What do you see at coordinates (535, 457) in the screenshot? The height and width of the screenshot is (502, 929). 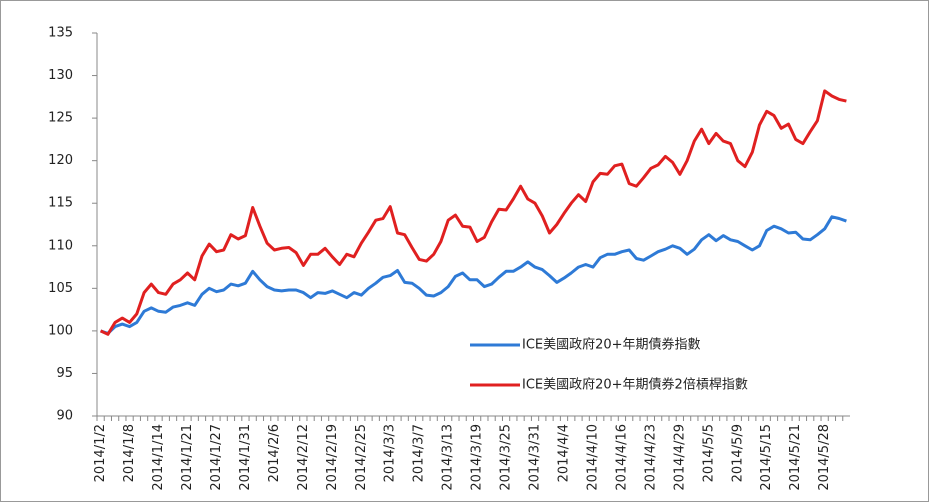 I see `x-tick-label: 2014/3/31` at bounding box center [535, 457].